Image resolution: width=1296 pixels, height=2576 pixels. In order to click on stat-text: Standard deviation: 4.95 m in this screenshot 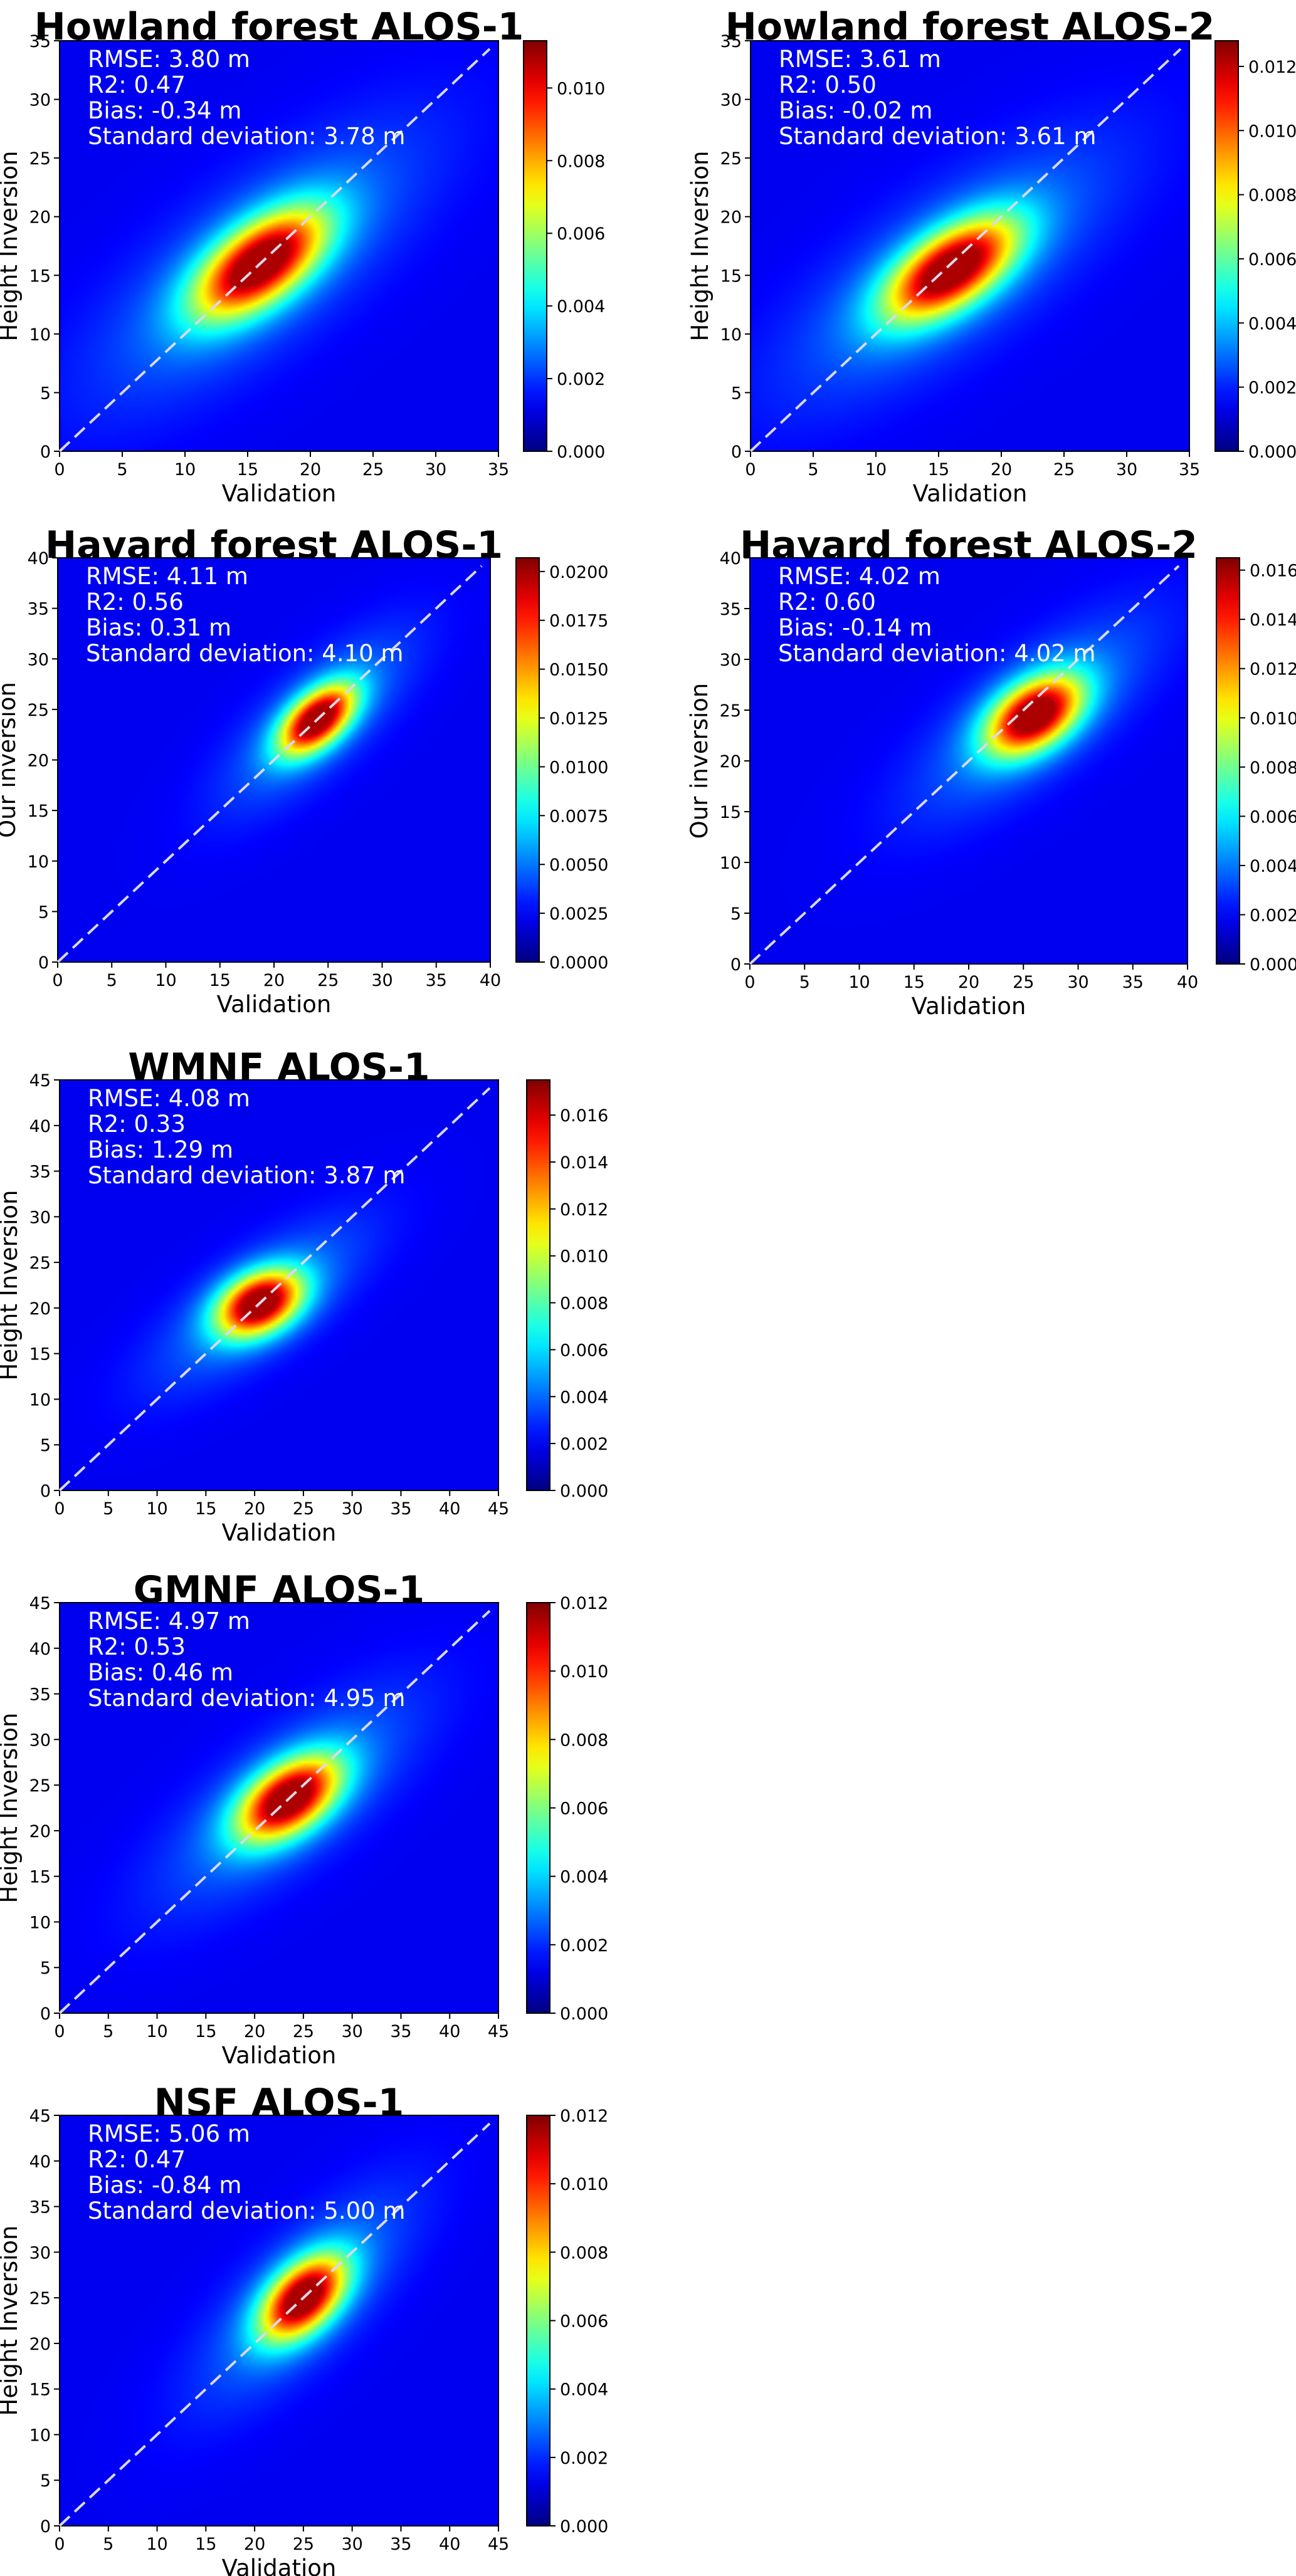, I will do `click(246, 1698)`.